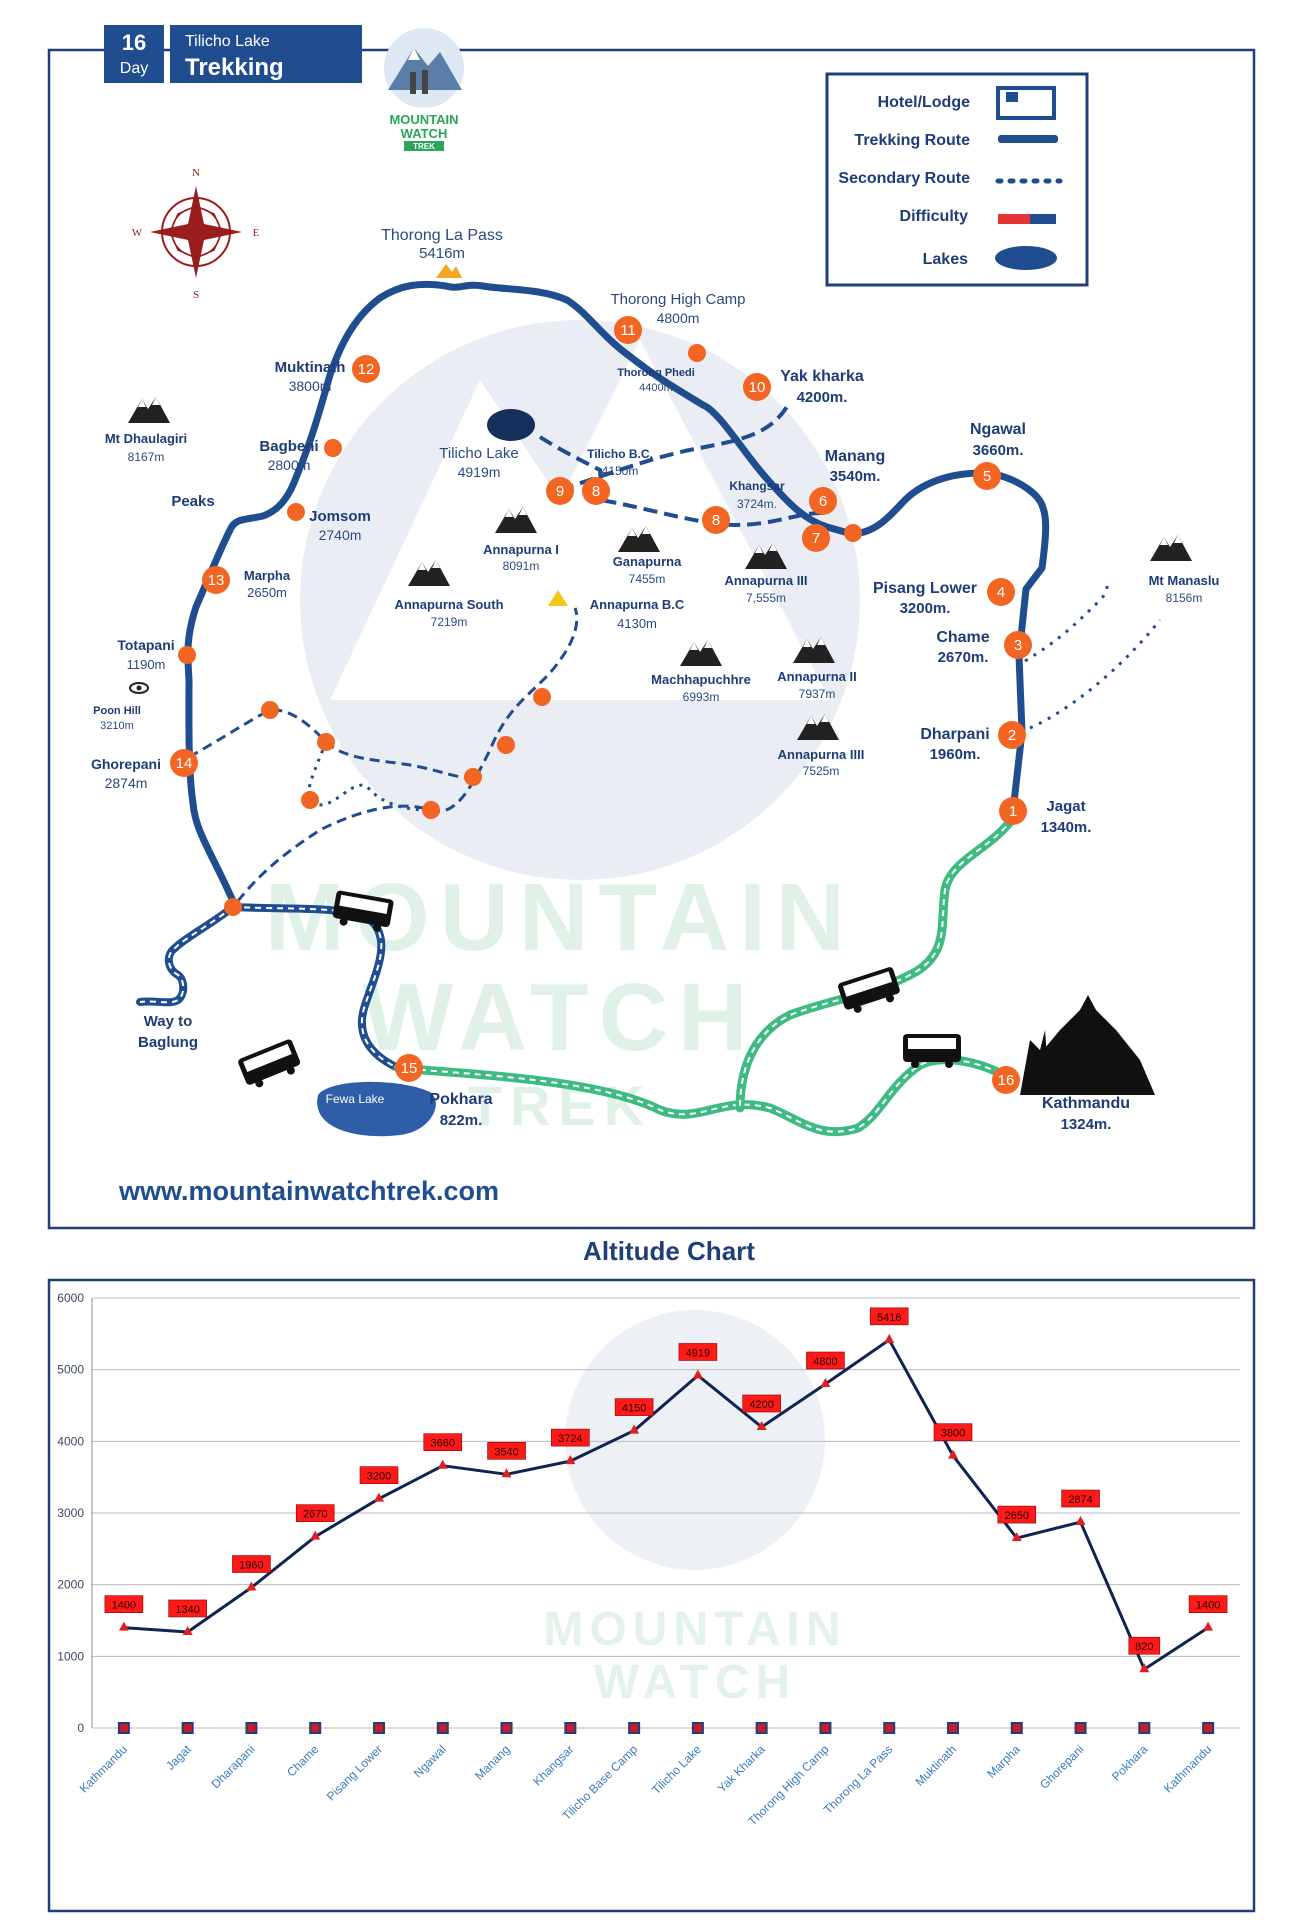 This screenshot has width=1299, height=1924. I want to click on logo-line1: MOUNTAIN, so click(423, 119).